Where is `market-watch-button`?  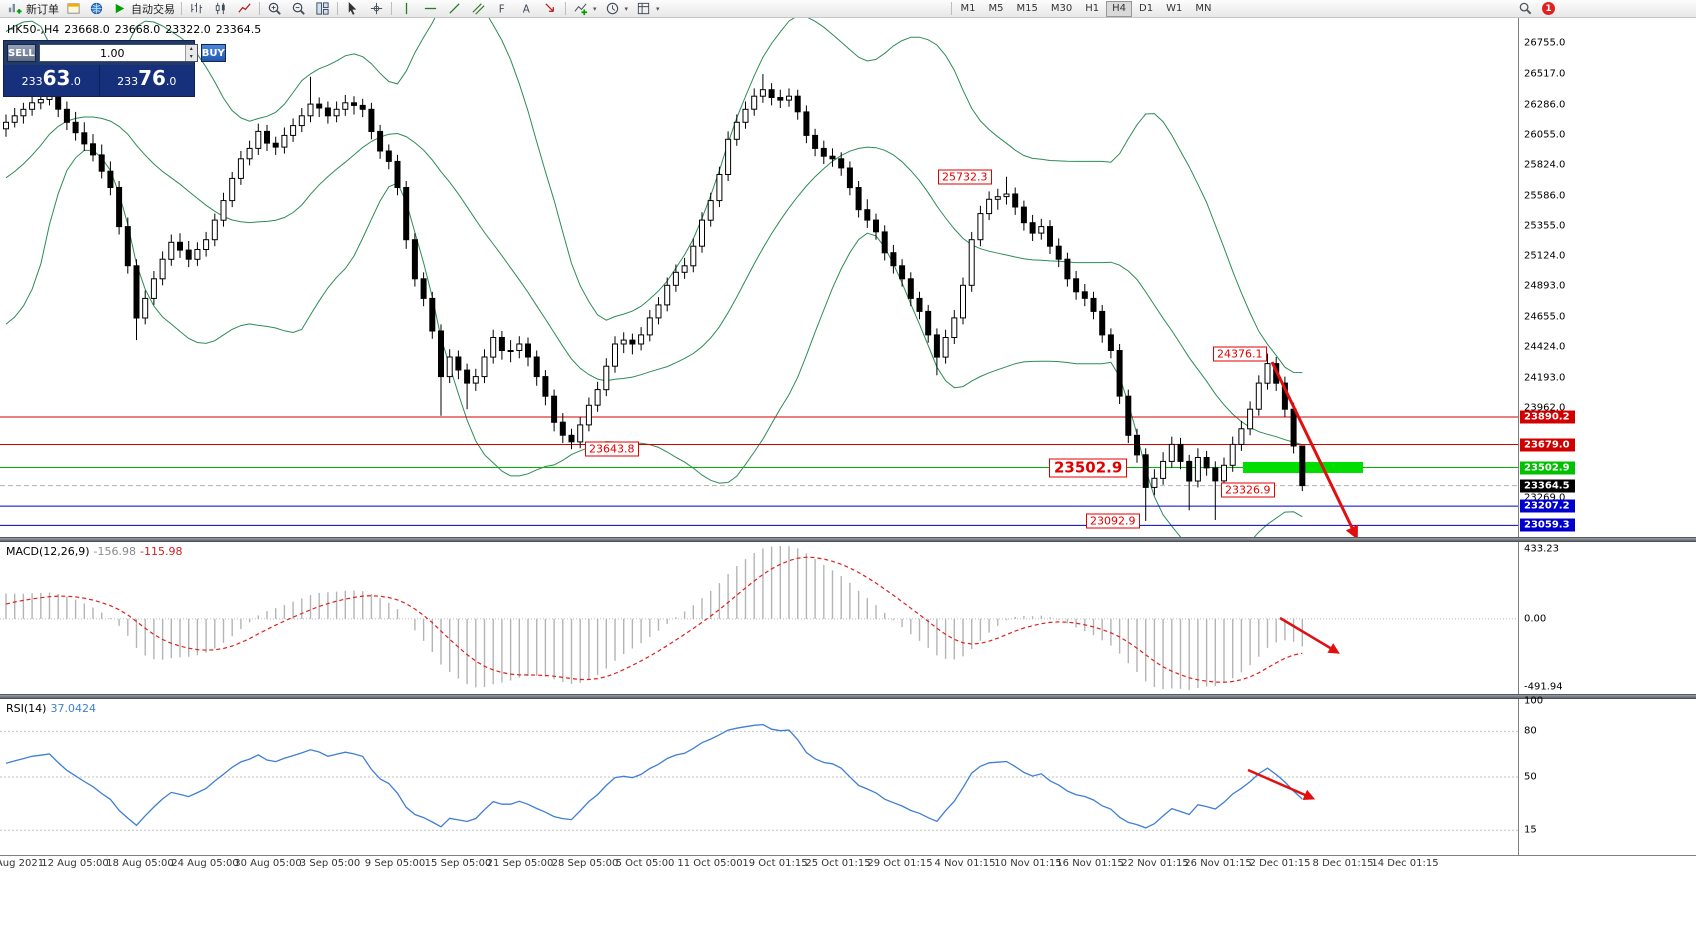 market-watch-button is located at coordinates (96, 9).